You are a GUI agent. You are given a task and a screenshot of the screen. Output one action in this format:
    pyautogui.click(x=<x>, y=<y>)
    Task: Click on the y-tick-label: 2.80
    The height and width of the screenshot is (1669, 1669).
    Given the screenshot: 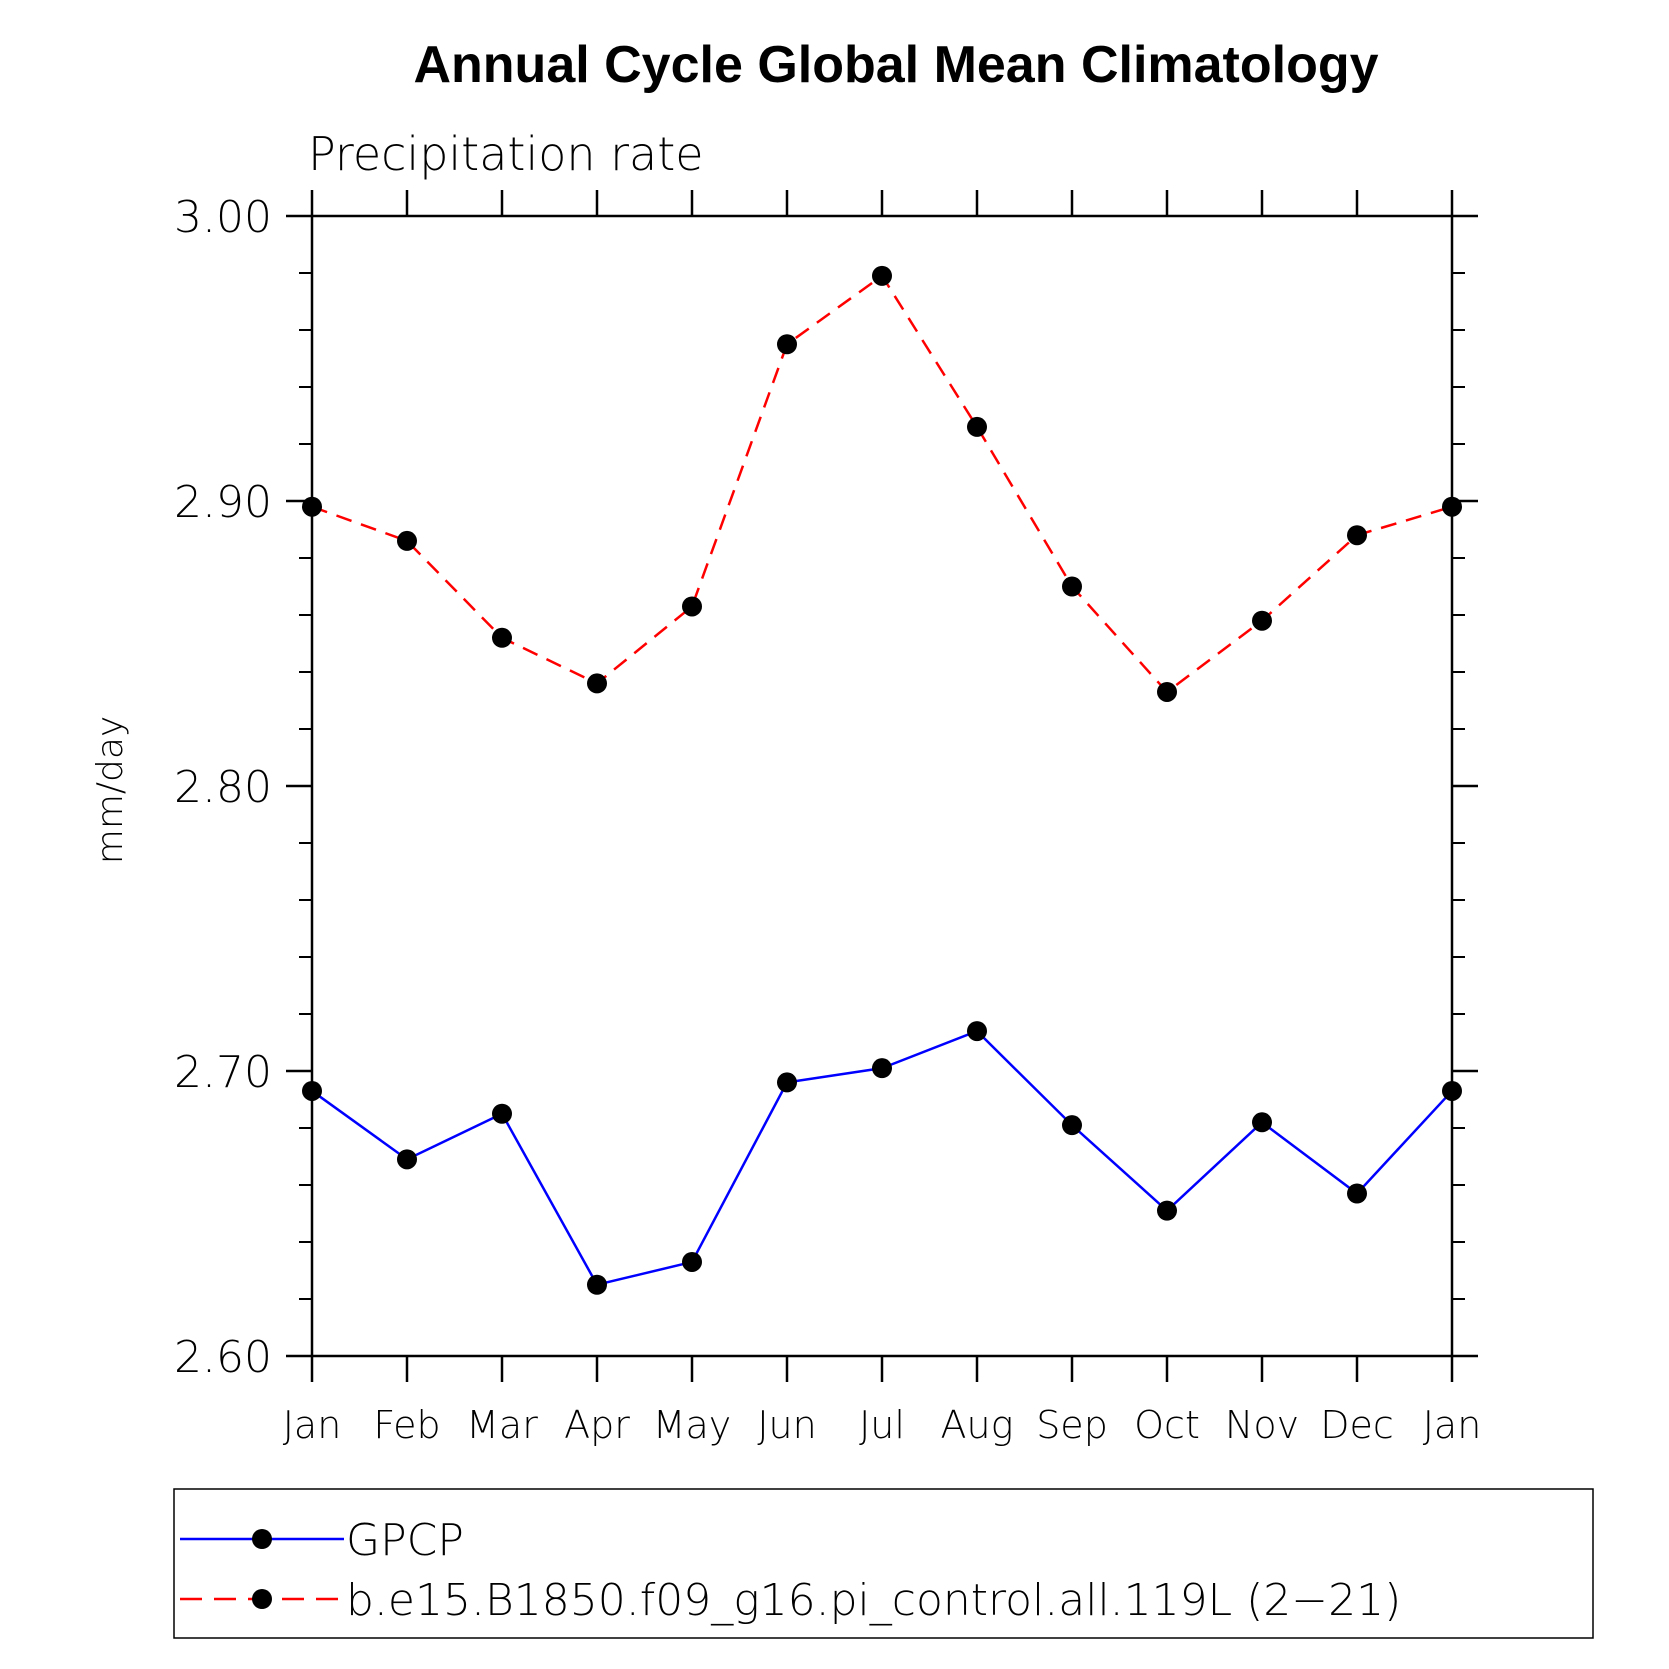 What is the action you would take?
    pyautogui.click(x=223, y=787)
    